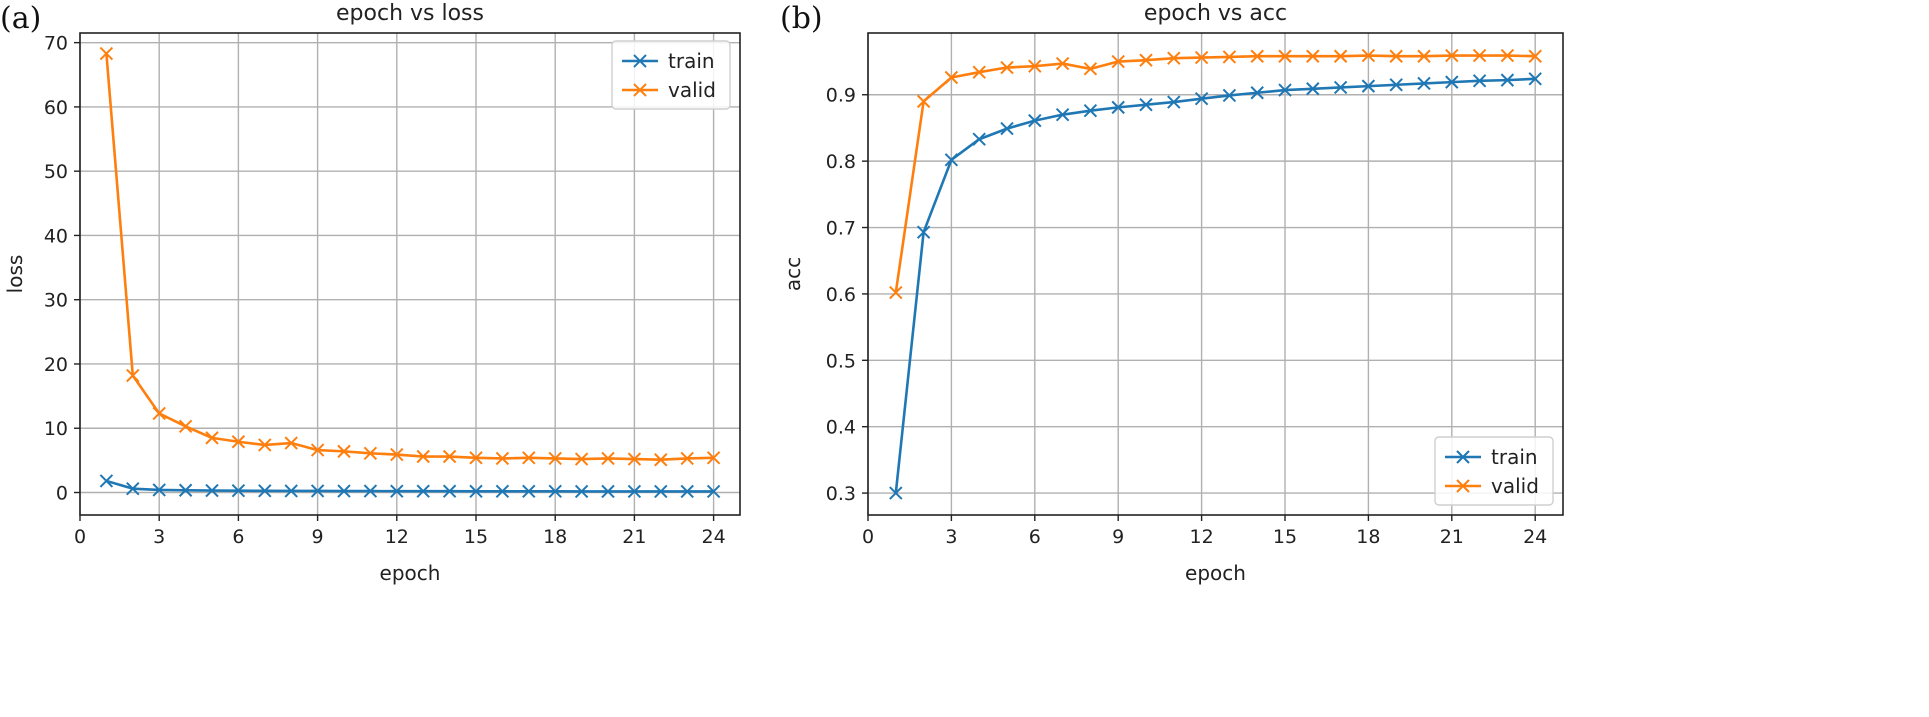 Image resolution: width=1929 pixels, height=717 pixels. Describe the element at coordinates (841, 229) in the screenshot. I see `y-tick-label: 0.7` at that location.